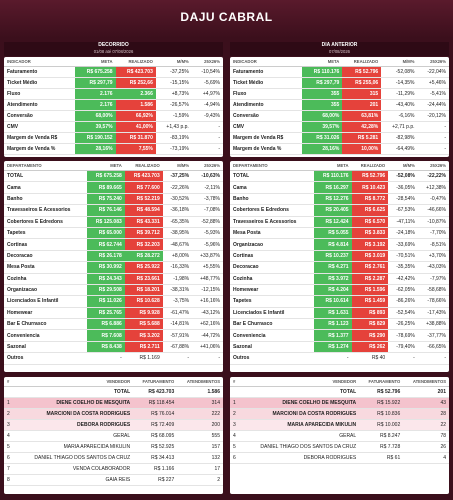 This screenshot has height=500, width=453. Describe the element at coordinates (332, 301) in the screenshot. I see `table-cell: R$ 10.614` at that location.